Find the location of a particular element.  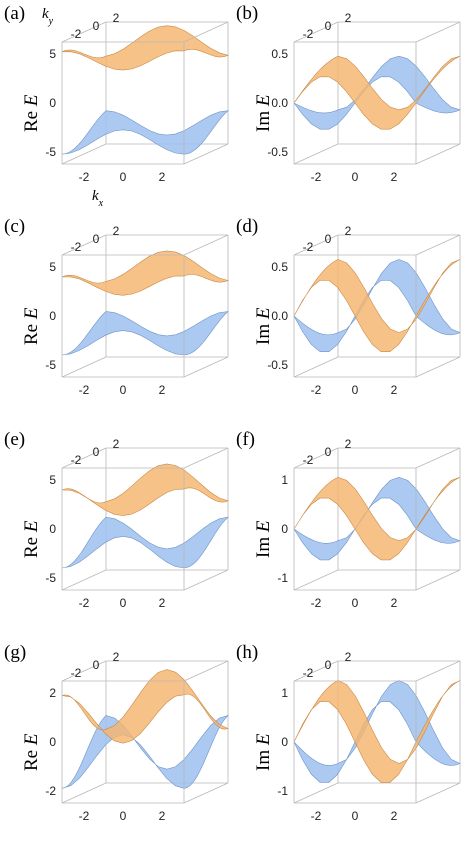

surface-plot: 20-2-2 0 2-202 is located at coordinates (137, 736).